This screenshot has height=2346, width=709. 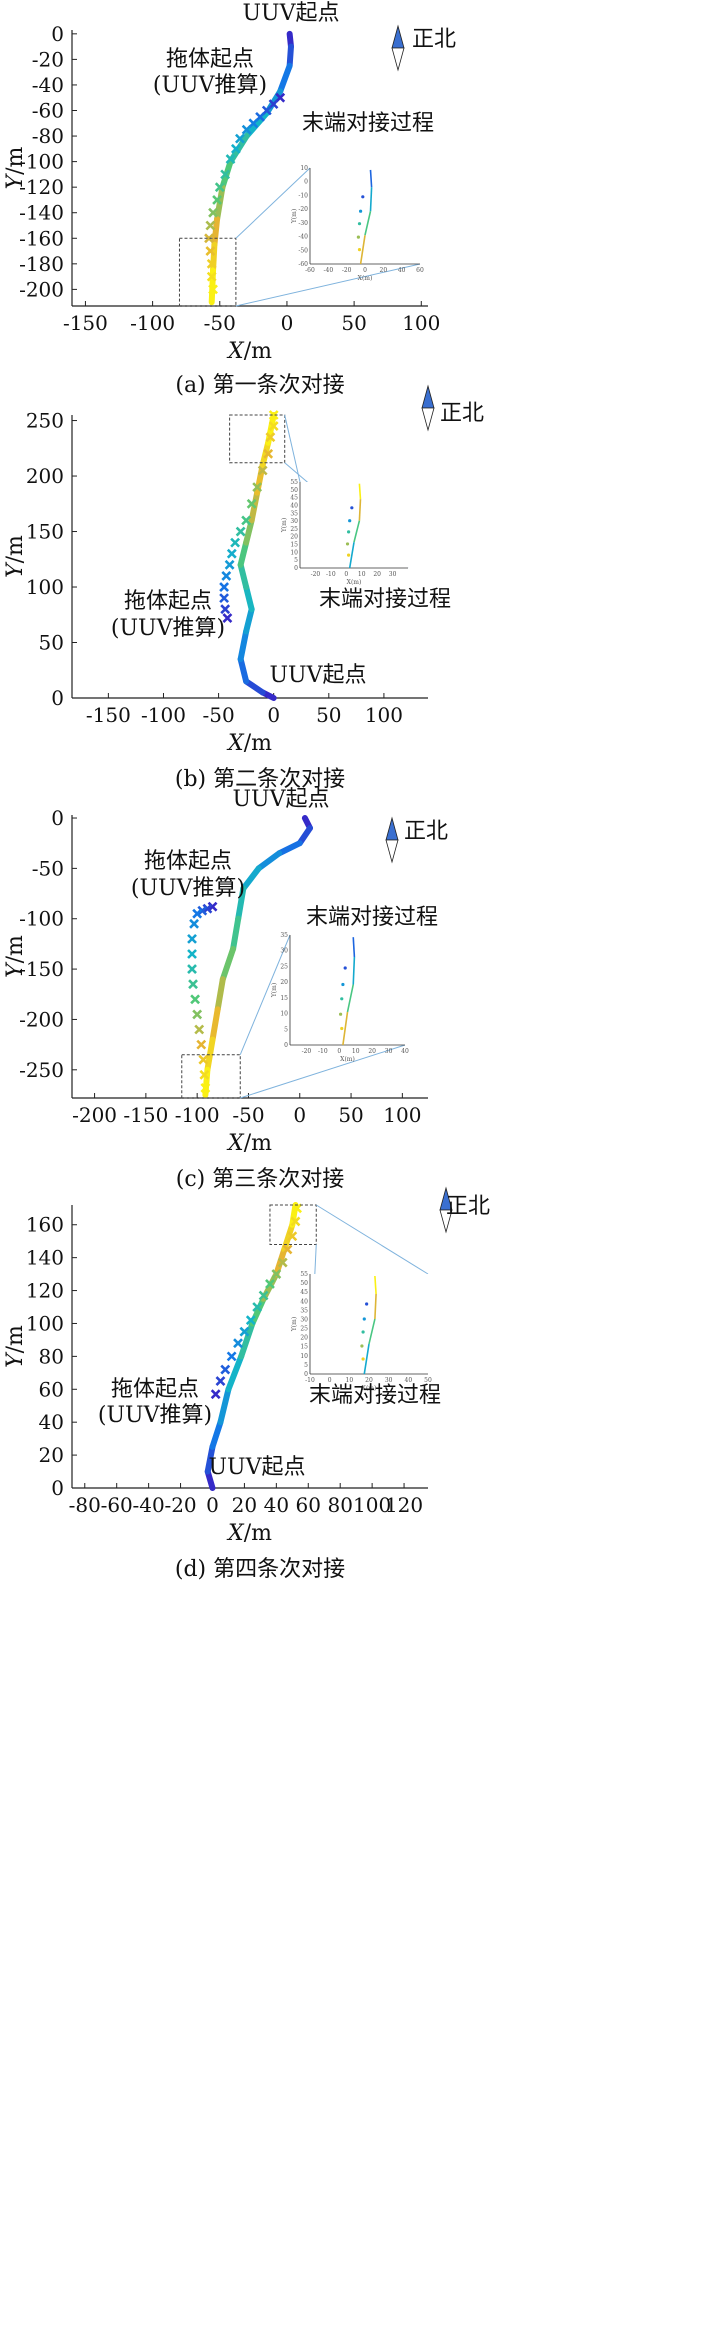 I want to click on inset-y-tick-label: 35, so click(x=284, y=935).